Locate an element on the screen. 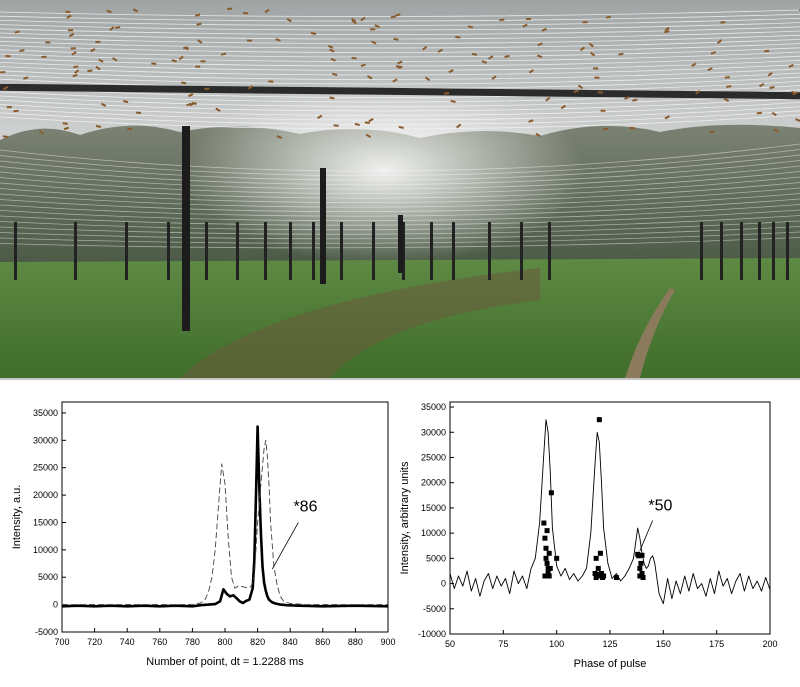 The image size is (800, 687). x-tick-label: 50 is located at coordinates (450, 644).